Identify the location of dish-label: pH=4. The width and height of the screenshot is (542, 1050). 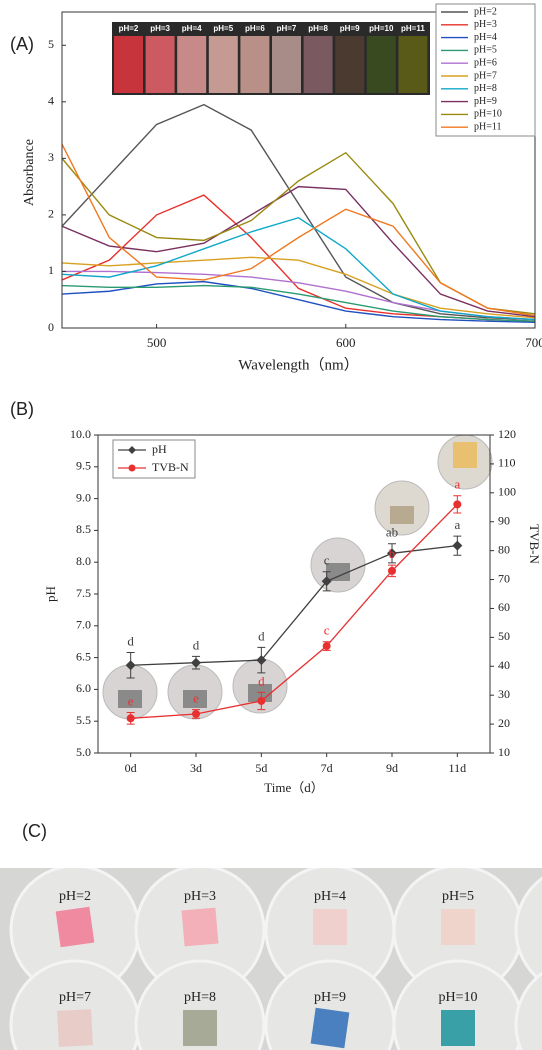
(330, 896).